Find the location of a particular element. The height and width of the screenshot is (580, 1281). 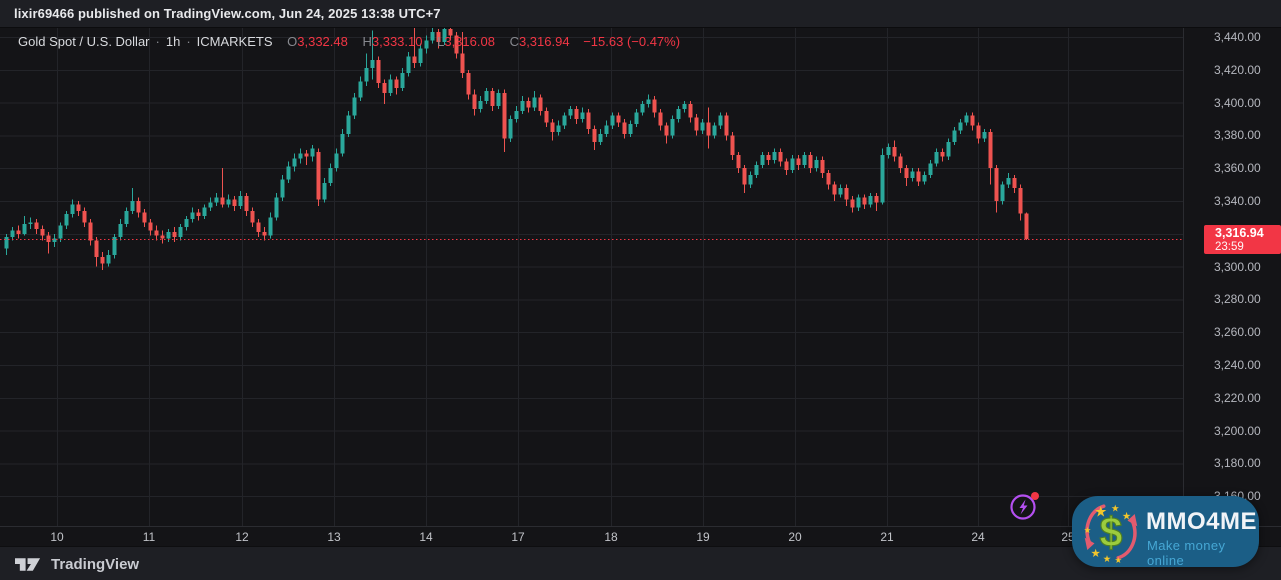

lightning-bolt-icon is located at coordinates (1023, 507).